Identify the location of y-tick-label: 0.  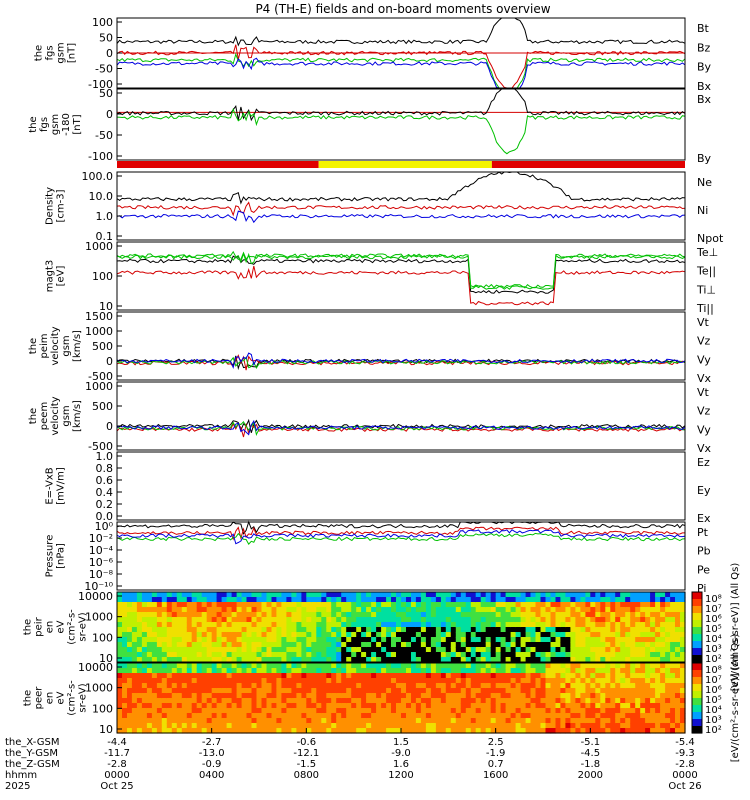
(109, 114).